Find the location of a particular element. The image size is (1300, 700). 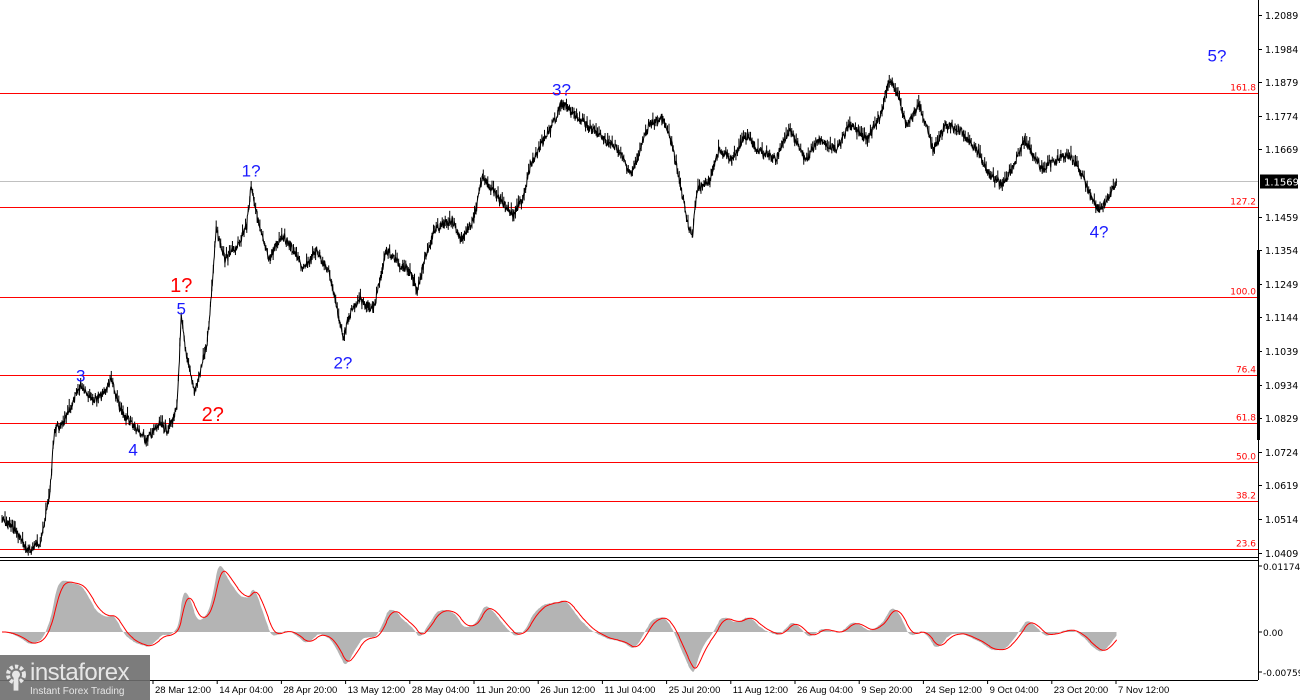

time-tick-label: 11 Jun 20:00 is located at coordinates (503, 690).